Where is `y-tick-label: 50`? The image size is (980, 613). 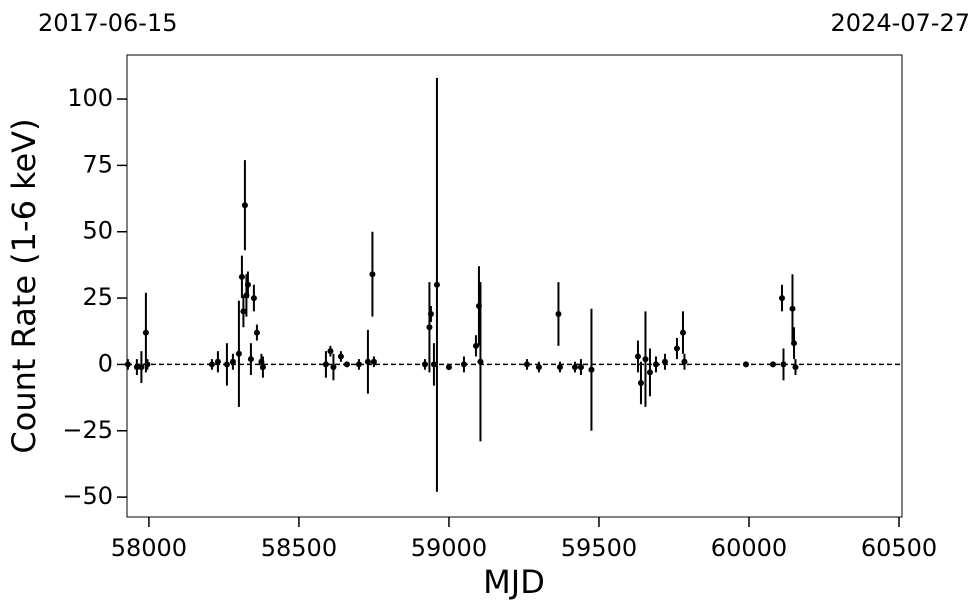
y-tick-label: 50 is located at coordinates (97, 231).